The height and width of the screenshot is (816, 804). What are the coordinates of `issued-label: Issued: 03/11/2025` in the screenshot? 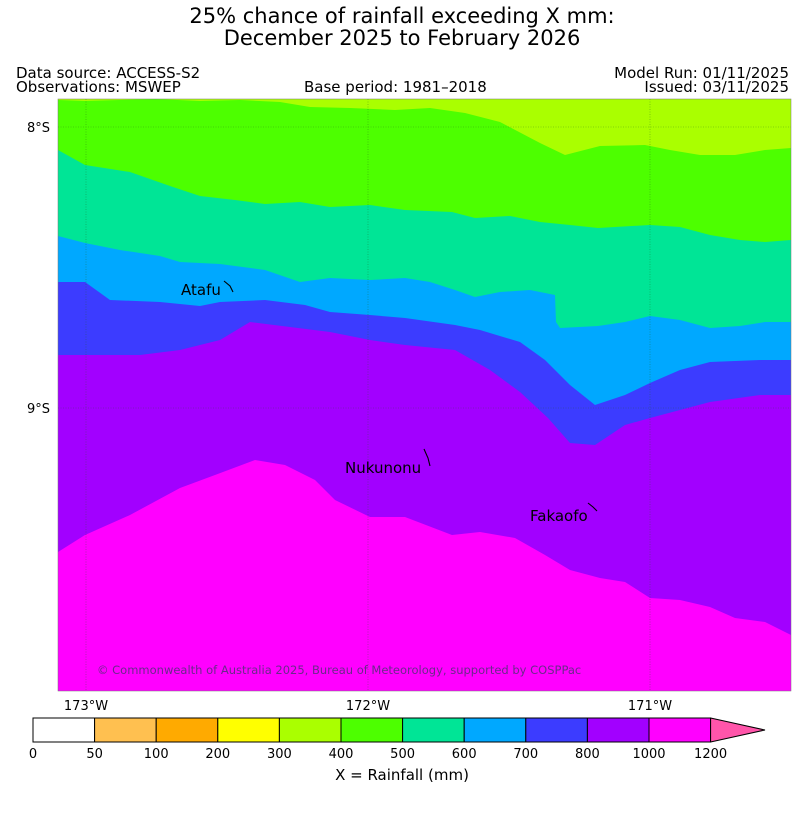 It's located at (716, 87).